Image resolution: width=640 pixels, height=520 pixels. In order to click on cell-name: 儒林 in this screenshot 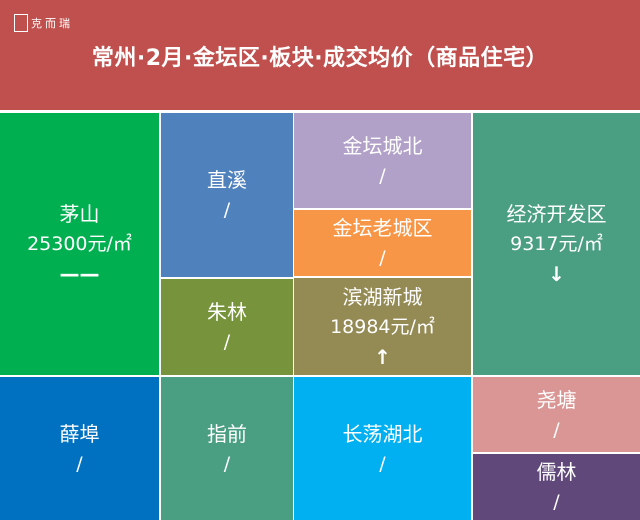, I will do `click(556, 472)`.